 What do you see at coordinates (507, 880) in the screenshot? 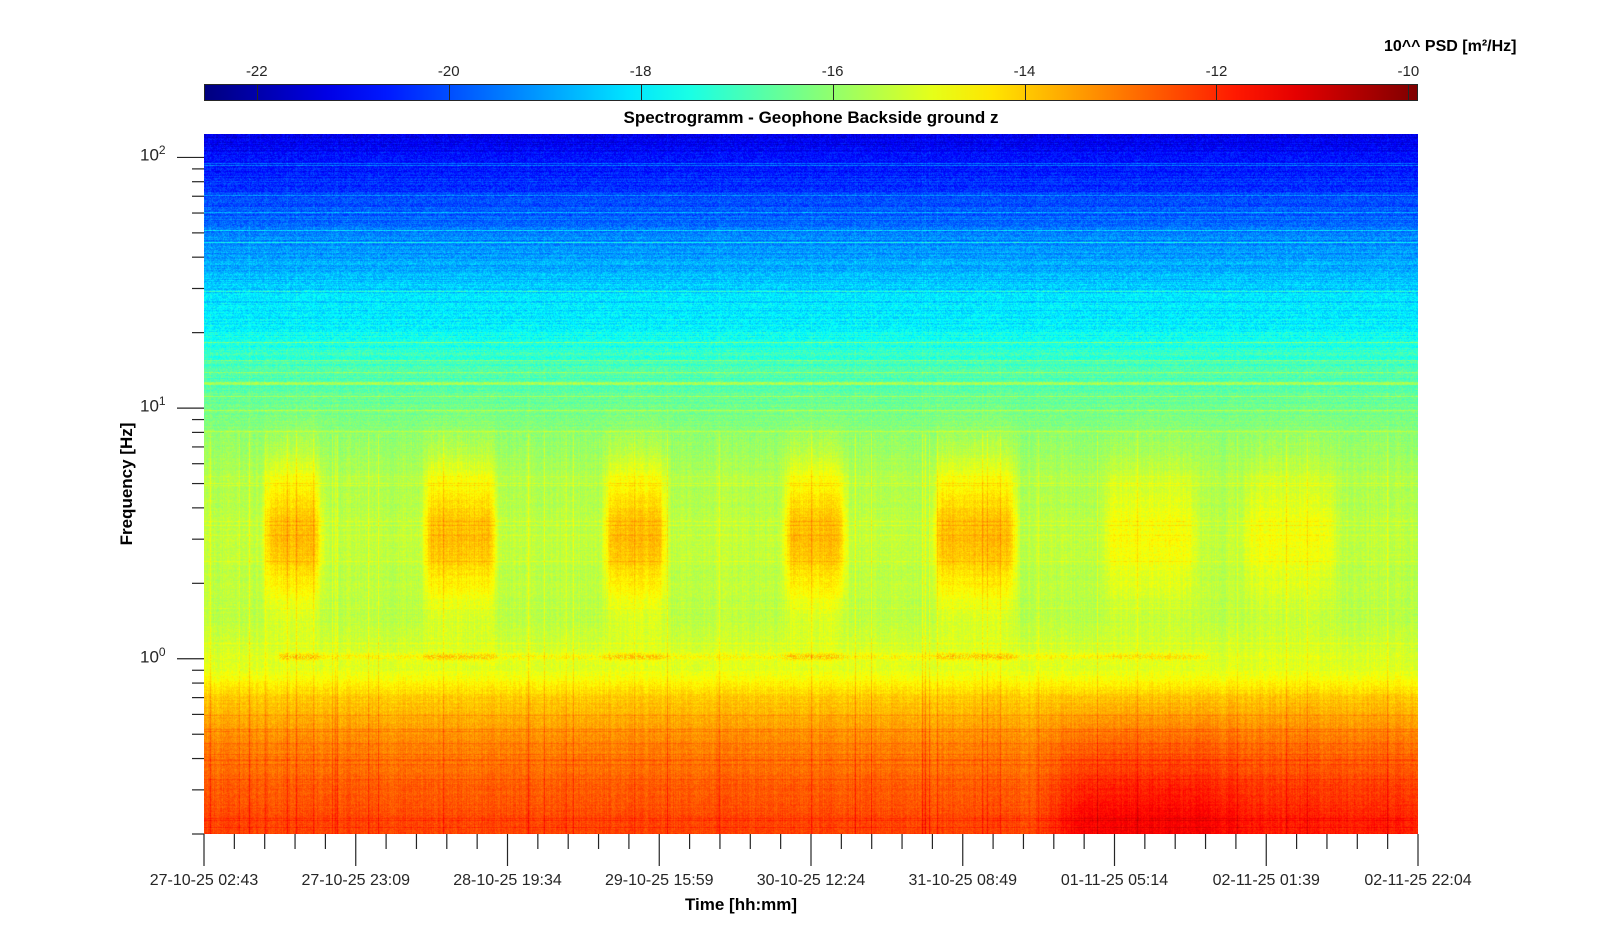
I see `x-tick-label: 28-10-25 19:34` at bounding box center [507, 880].